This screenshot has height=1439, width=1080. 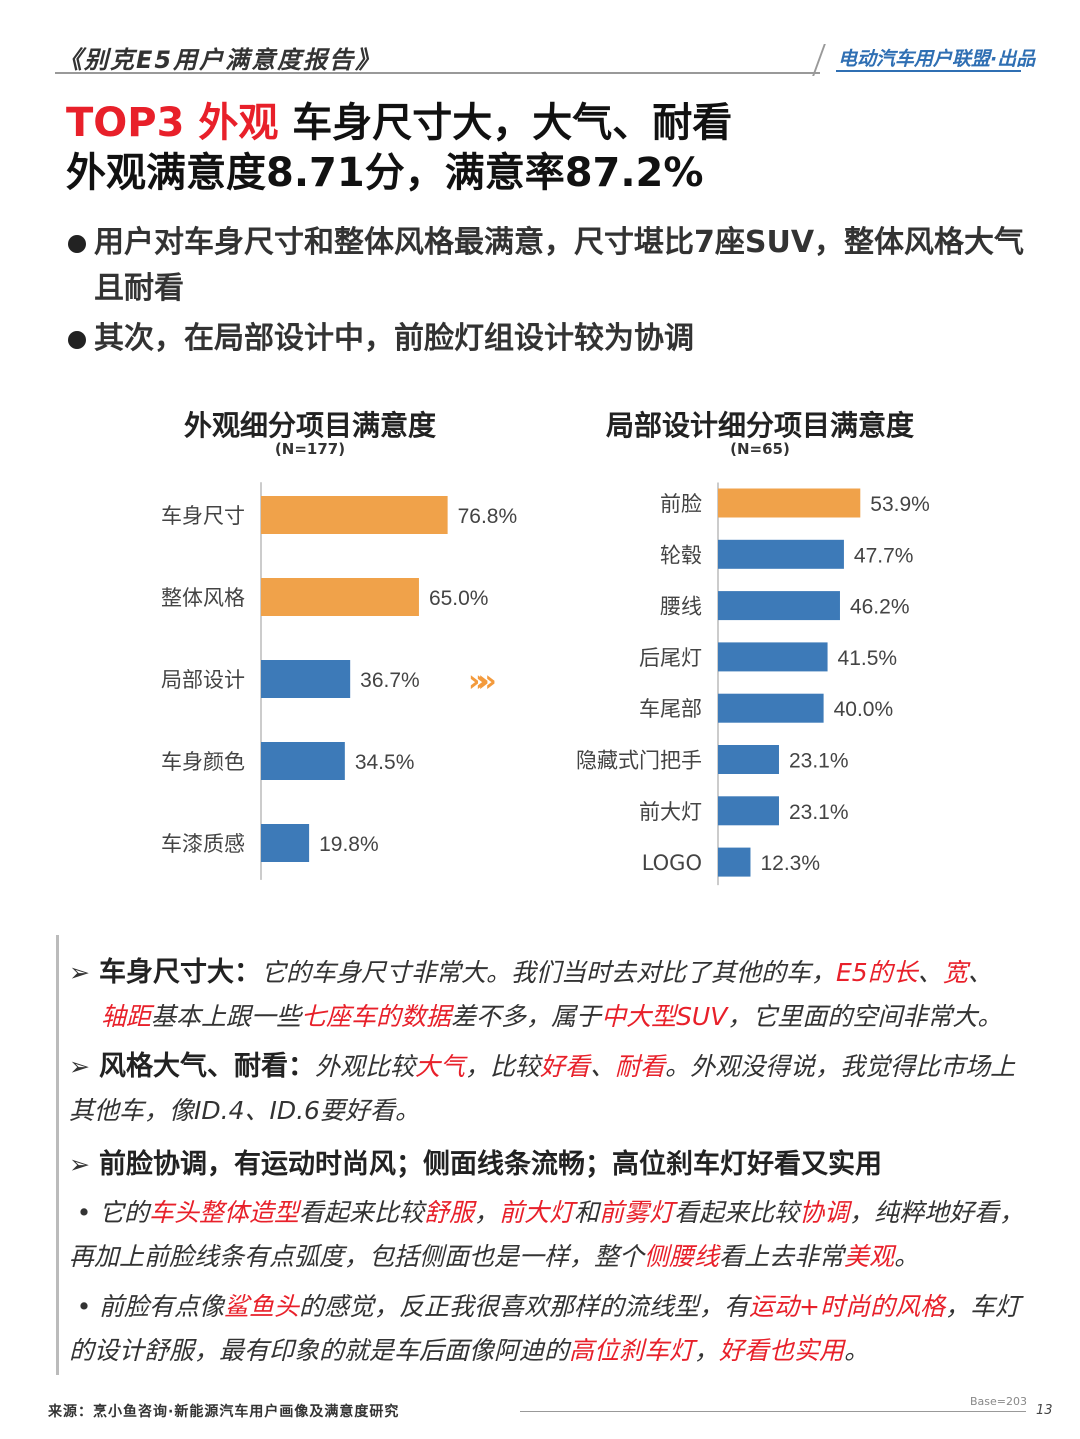 What do you see at coordinates (565, 1066) in the screenshot?
I see `quote-highlight: 好看` at bounding box center [565, 1066].